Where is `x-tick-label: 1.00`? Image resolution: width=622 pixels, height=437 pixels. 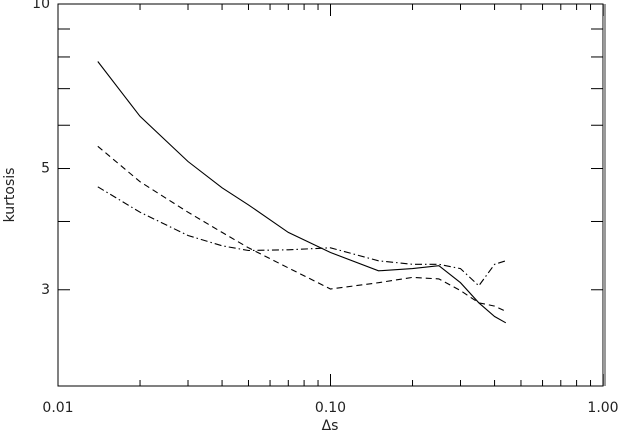
x-tick-label: 1.00 is located at coordinates (602, 408).